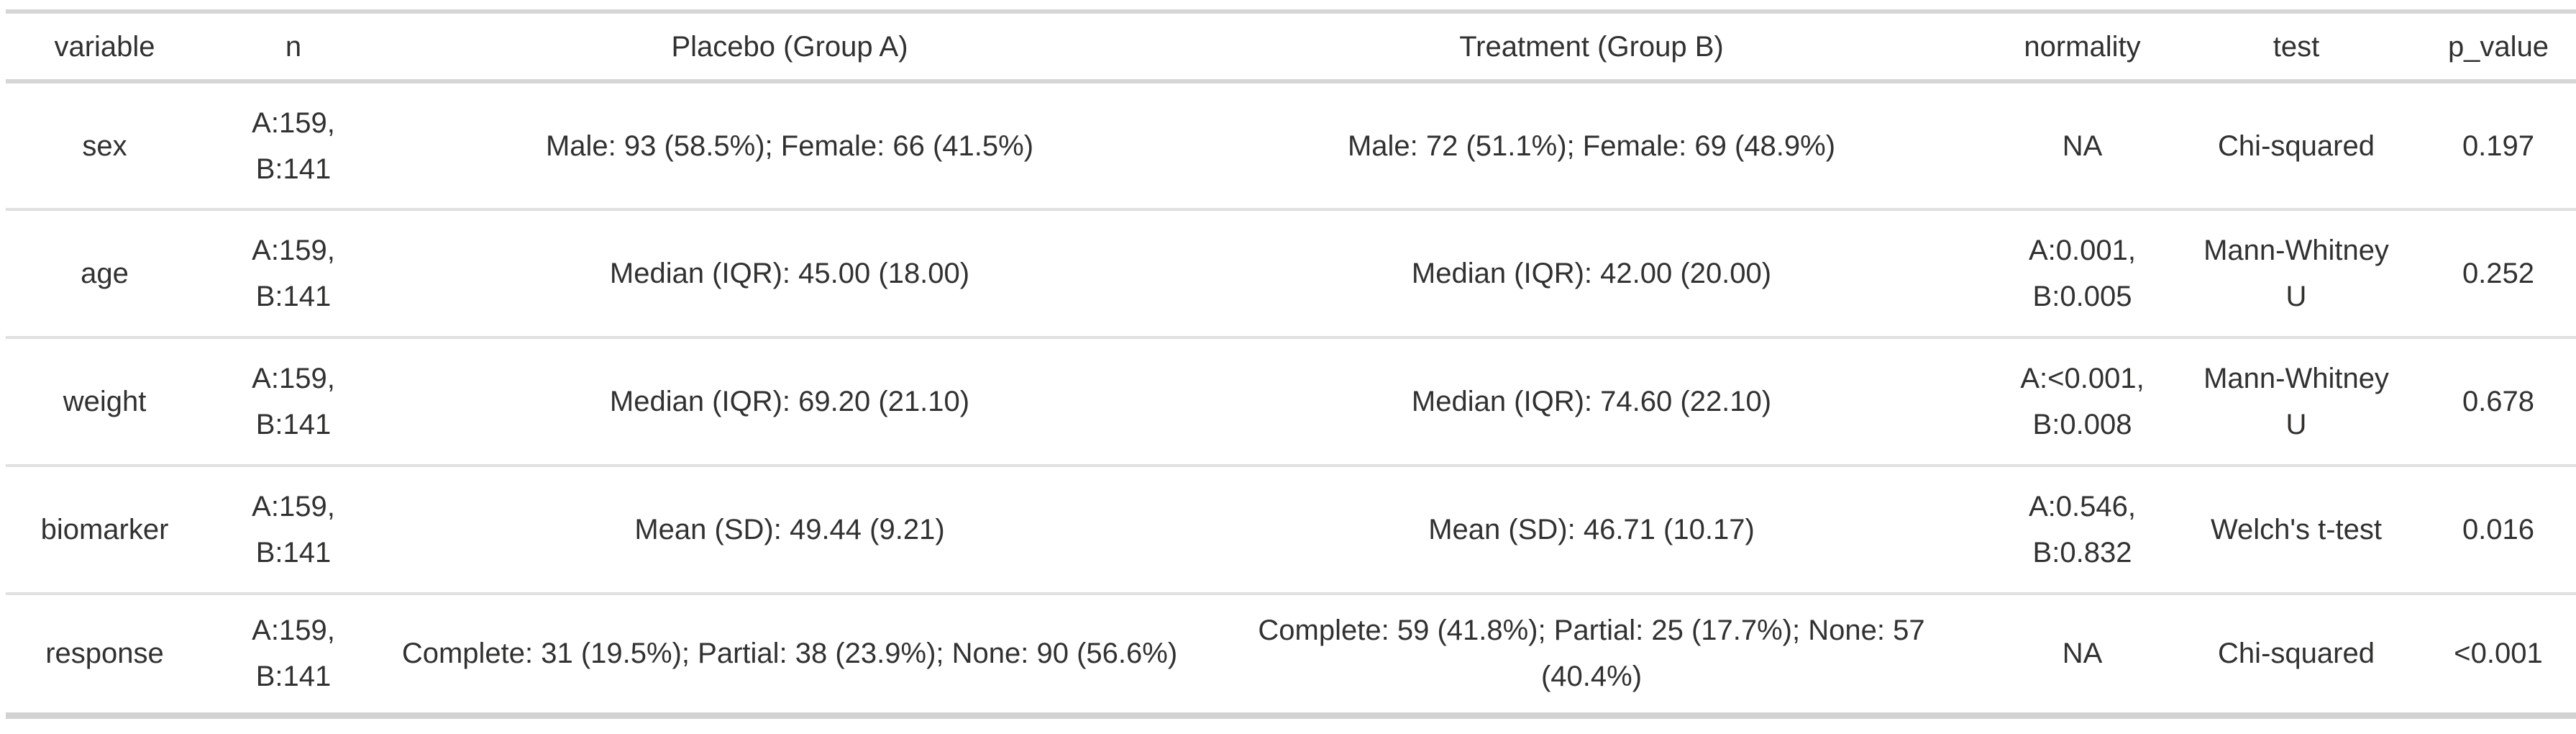 The image size is (2576, 734). I want to click on cell-placebo: Mean (SD): 49.44 (9.21), so click(789, 529).